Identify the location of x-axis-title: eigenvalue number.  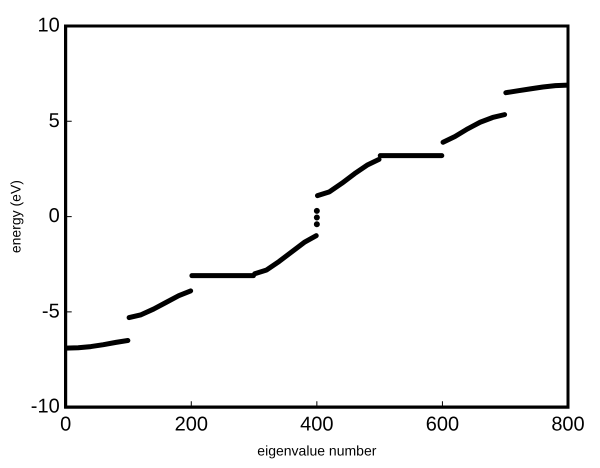
(317, 450).